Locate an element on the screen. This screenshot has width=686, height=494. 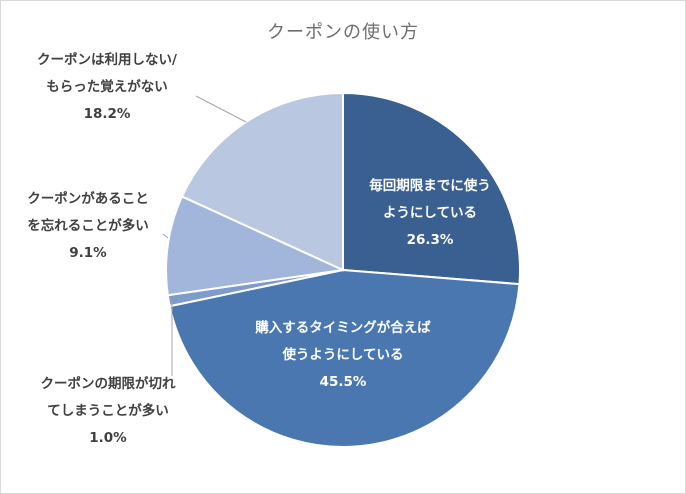
slice-category-label-4: クーポンがあること is located at coordinates (88, 198).